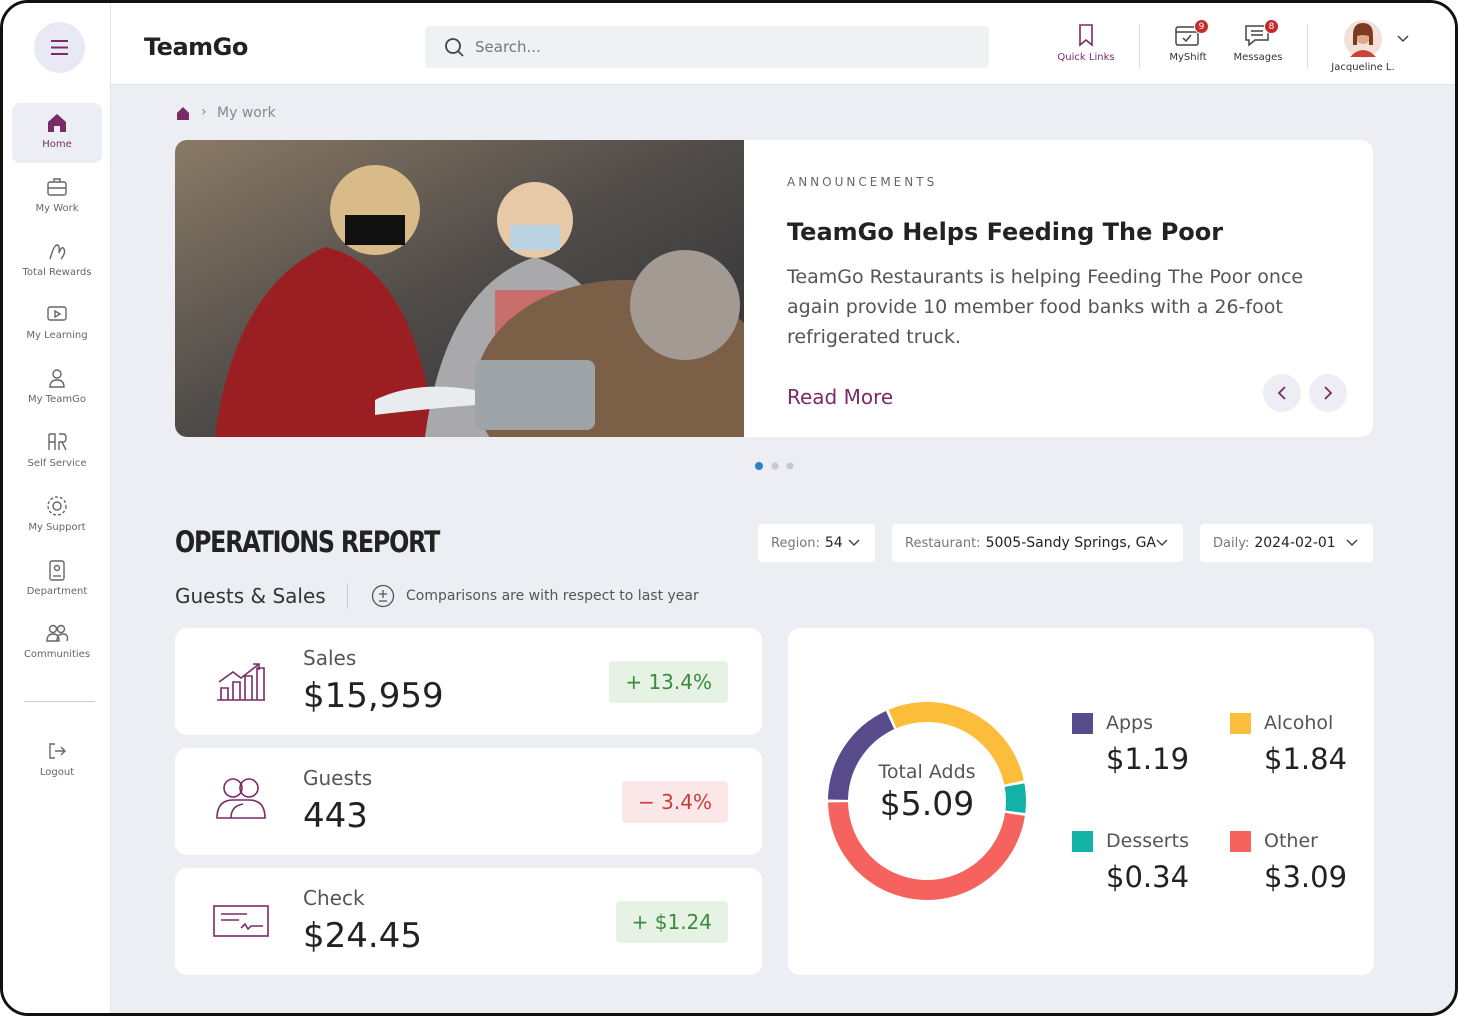 This screenshot has height=1016, width=1458. I want to click on menu-button, so click(59, 47).